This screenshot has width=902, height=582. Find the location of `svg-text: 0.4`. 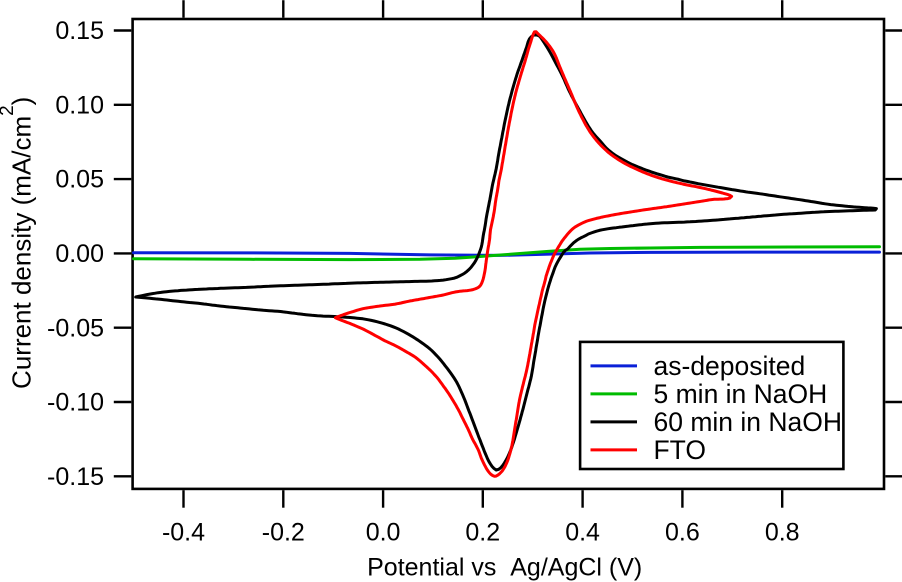

svg-text: 0.4 is located at coordinates (582, 532).